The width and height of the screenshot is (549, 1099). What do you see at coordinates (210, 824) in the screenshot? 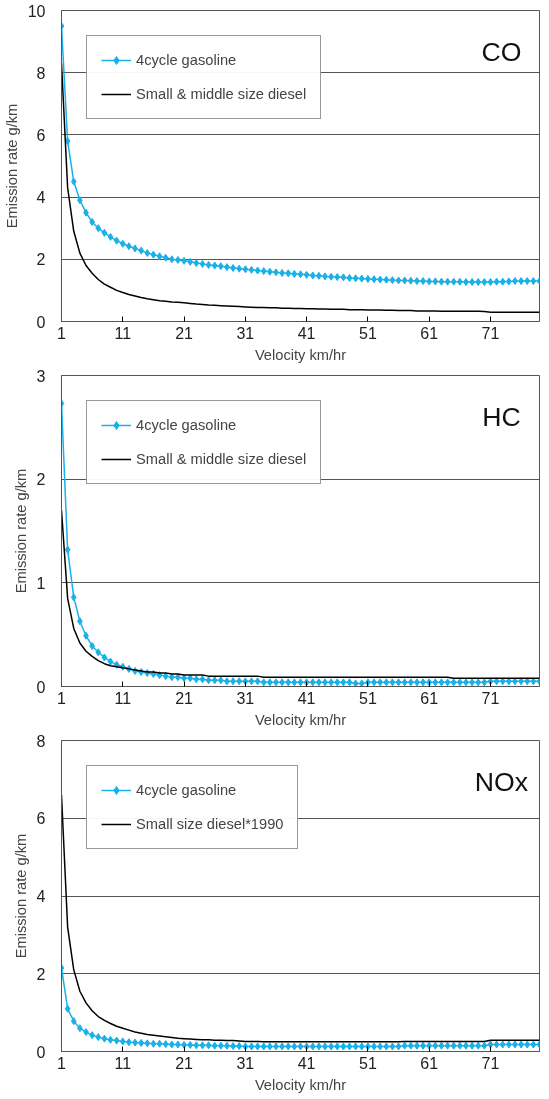
I see `legend-label: Small size diesel*1990` at bounding box center [210, 824].